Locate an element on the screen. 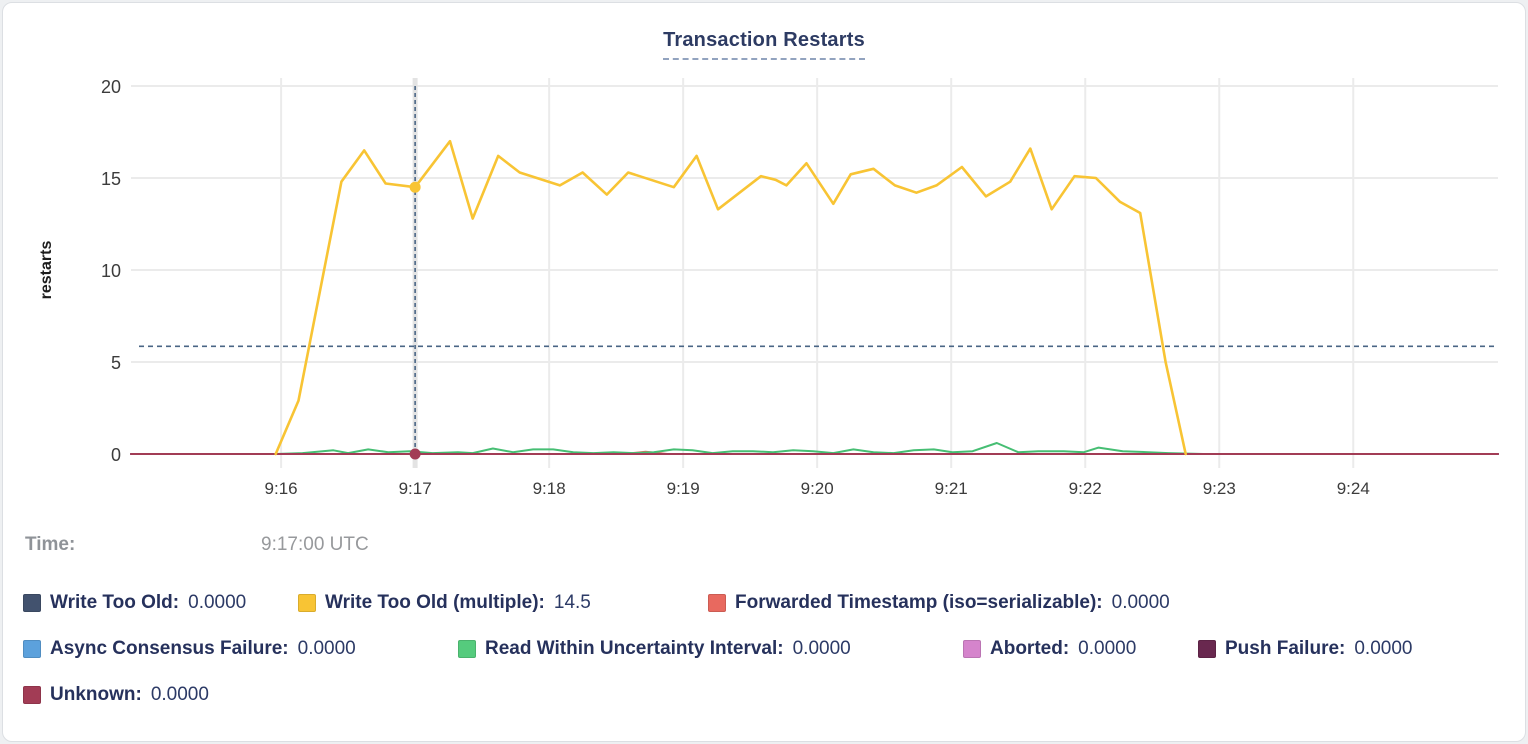  legend-item: Read Within Uncertainty Interval: 0.0000 is located at coordinates (710, 649).